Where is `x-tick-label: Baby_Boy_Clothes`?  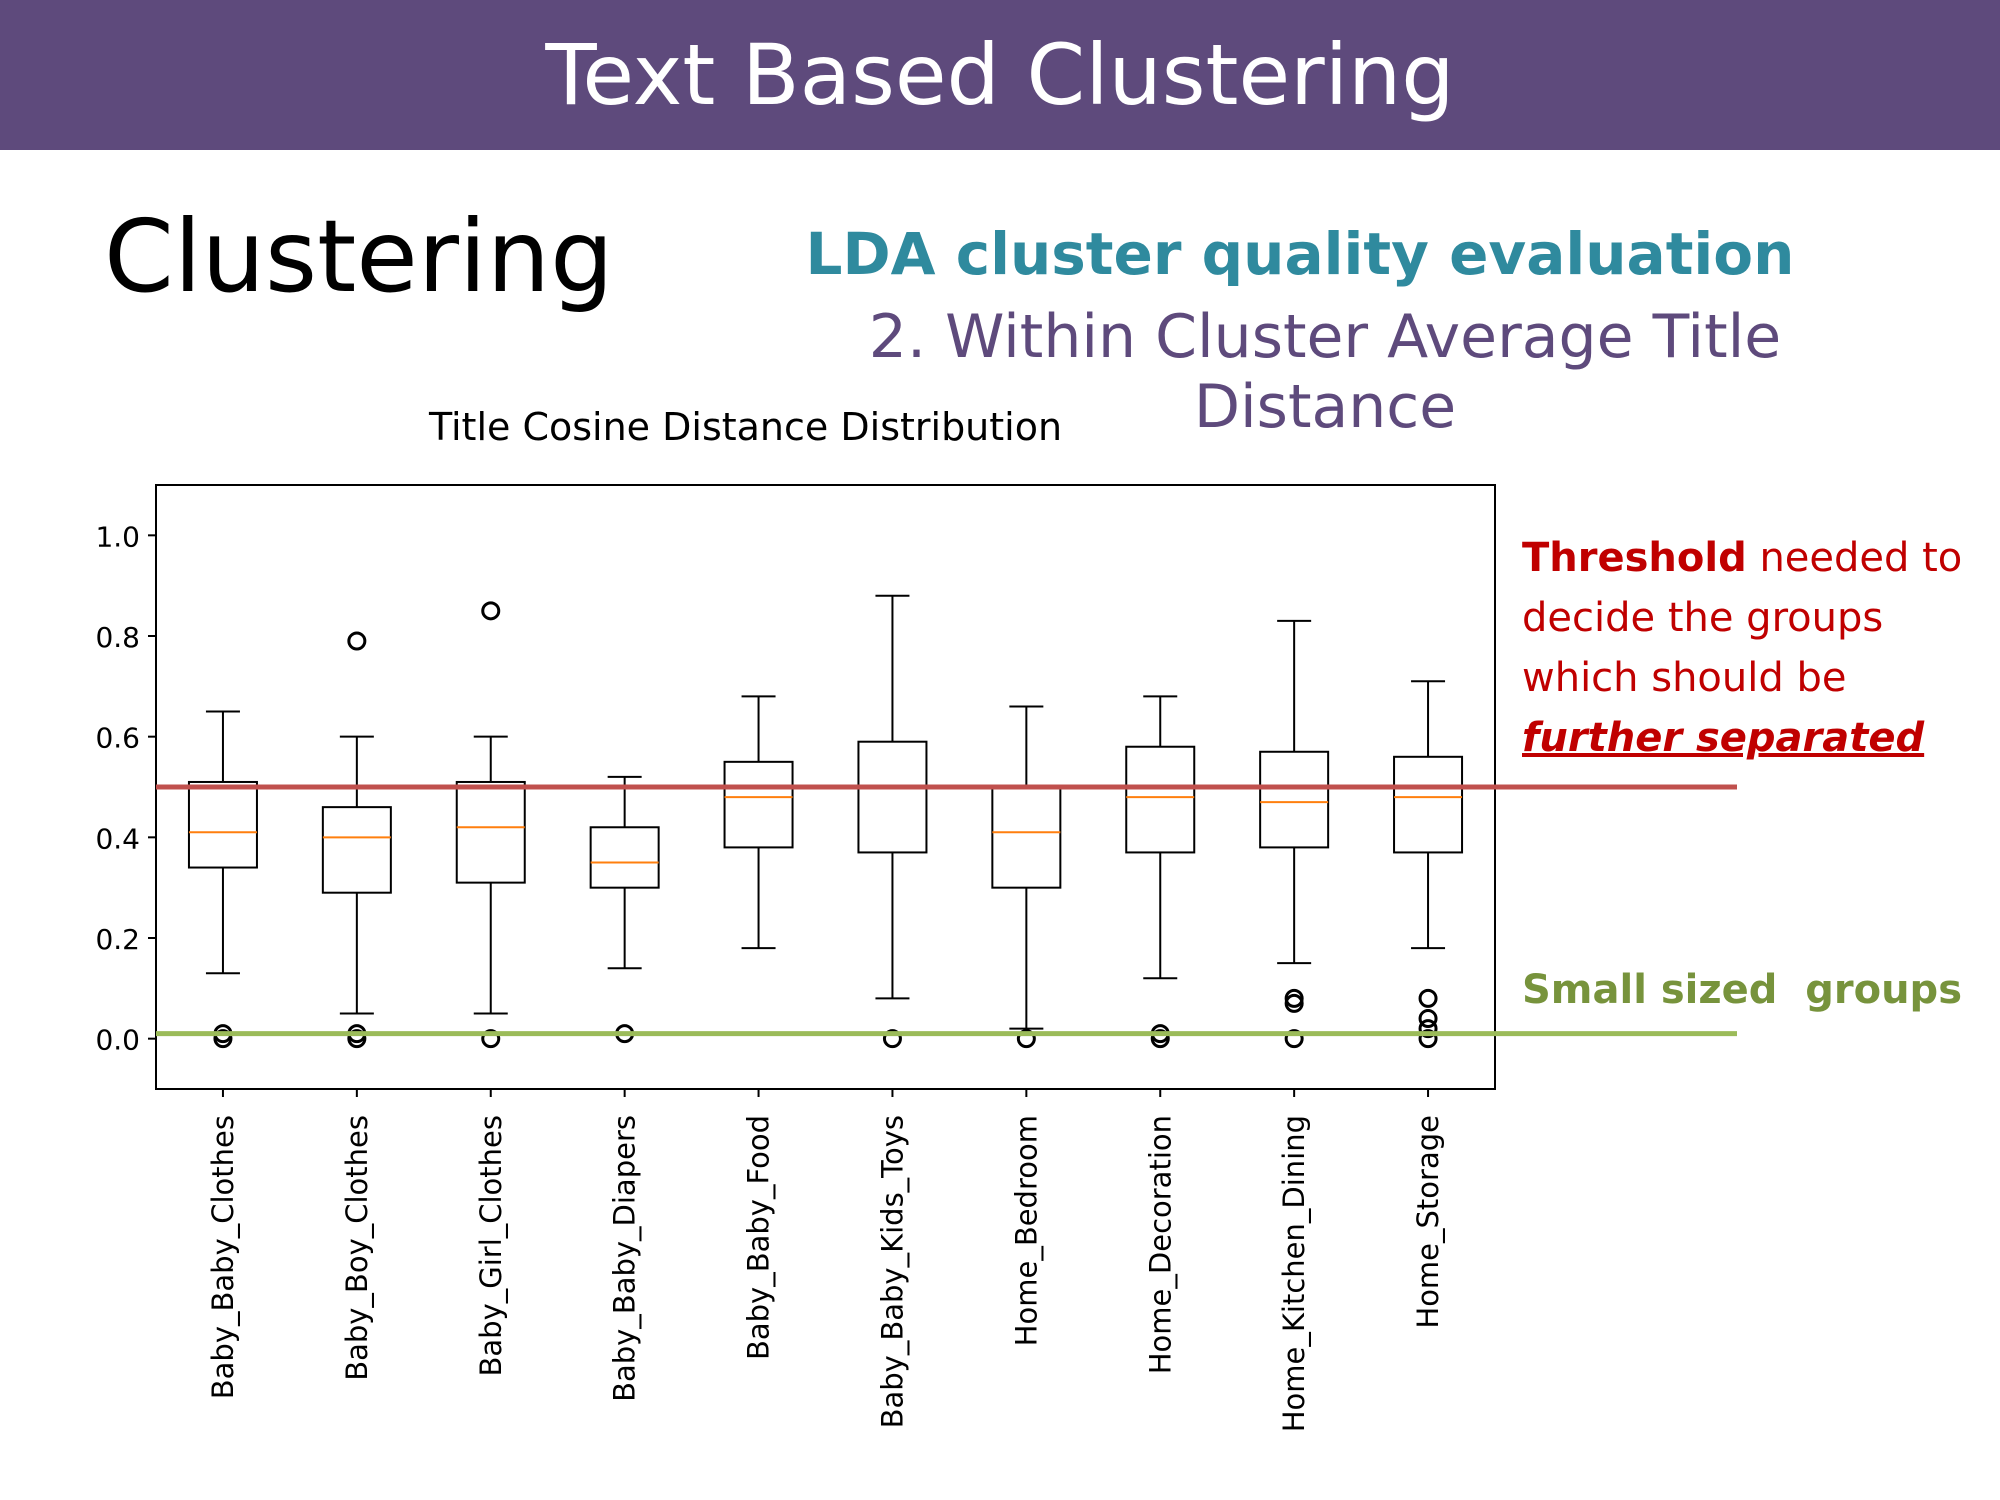
x-tick-label: Baby_Boy_Clothes is located at coordinates (357, 1248).